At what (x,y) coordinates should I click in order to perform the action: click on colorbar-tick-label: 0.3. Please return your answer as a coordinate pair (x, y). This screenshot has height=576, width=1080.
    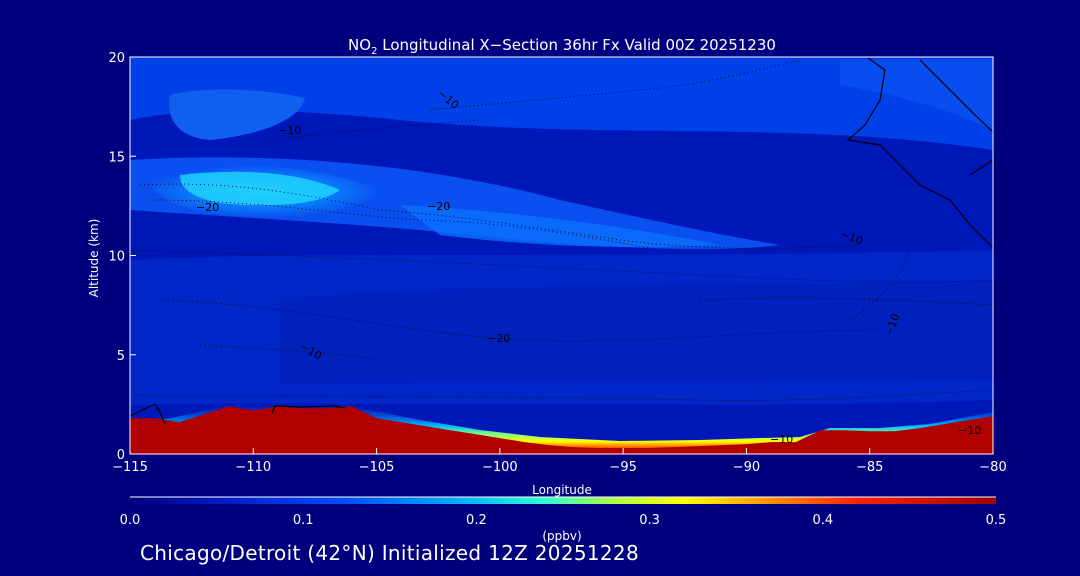
    Looking at the image, I should click on (649, 520).